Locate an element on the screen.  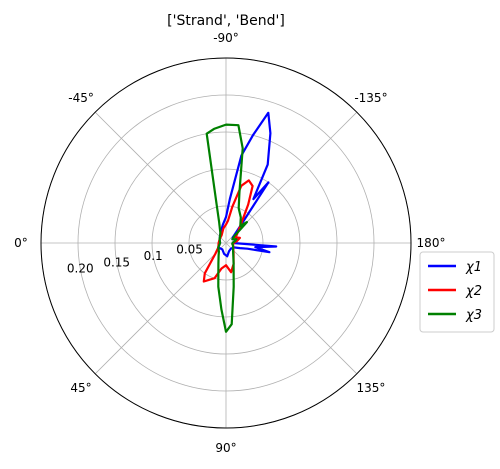
angle-tick-label: -135° is located at coordinates (370, 98).